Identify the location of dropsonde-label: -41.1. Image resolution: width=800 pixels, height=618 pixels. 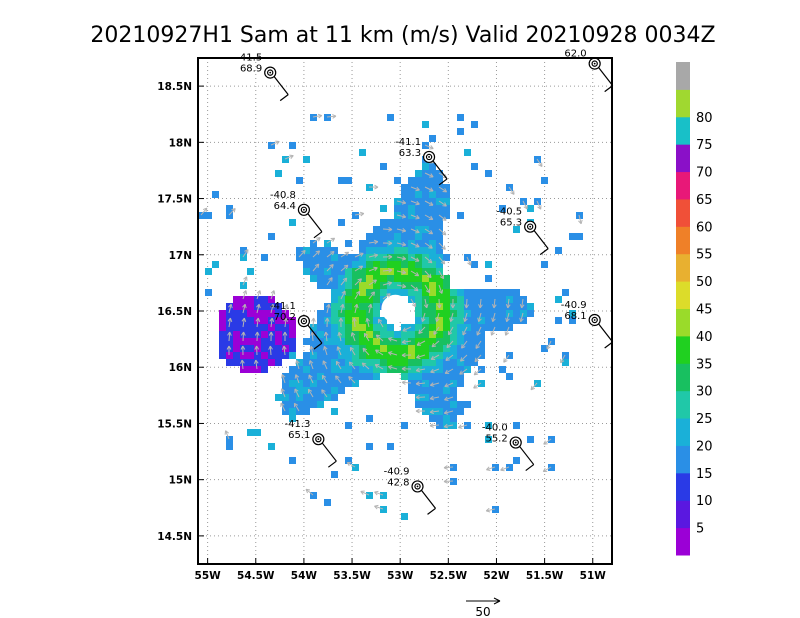
(408, 142).